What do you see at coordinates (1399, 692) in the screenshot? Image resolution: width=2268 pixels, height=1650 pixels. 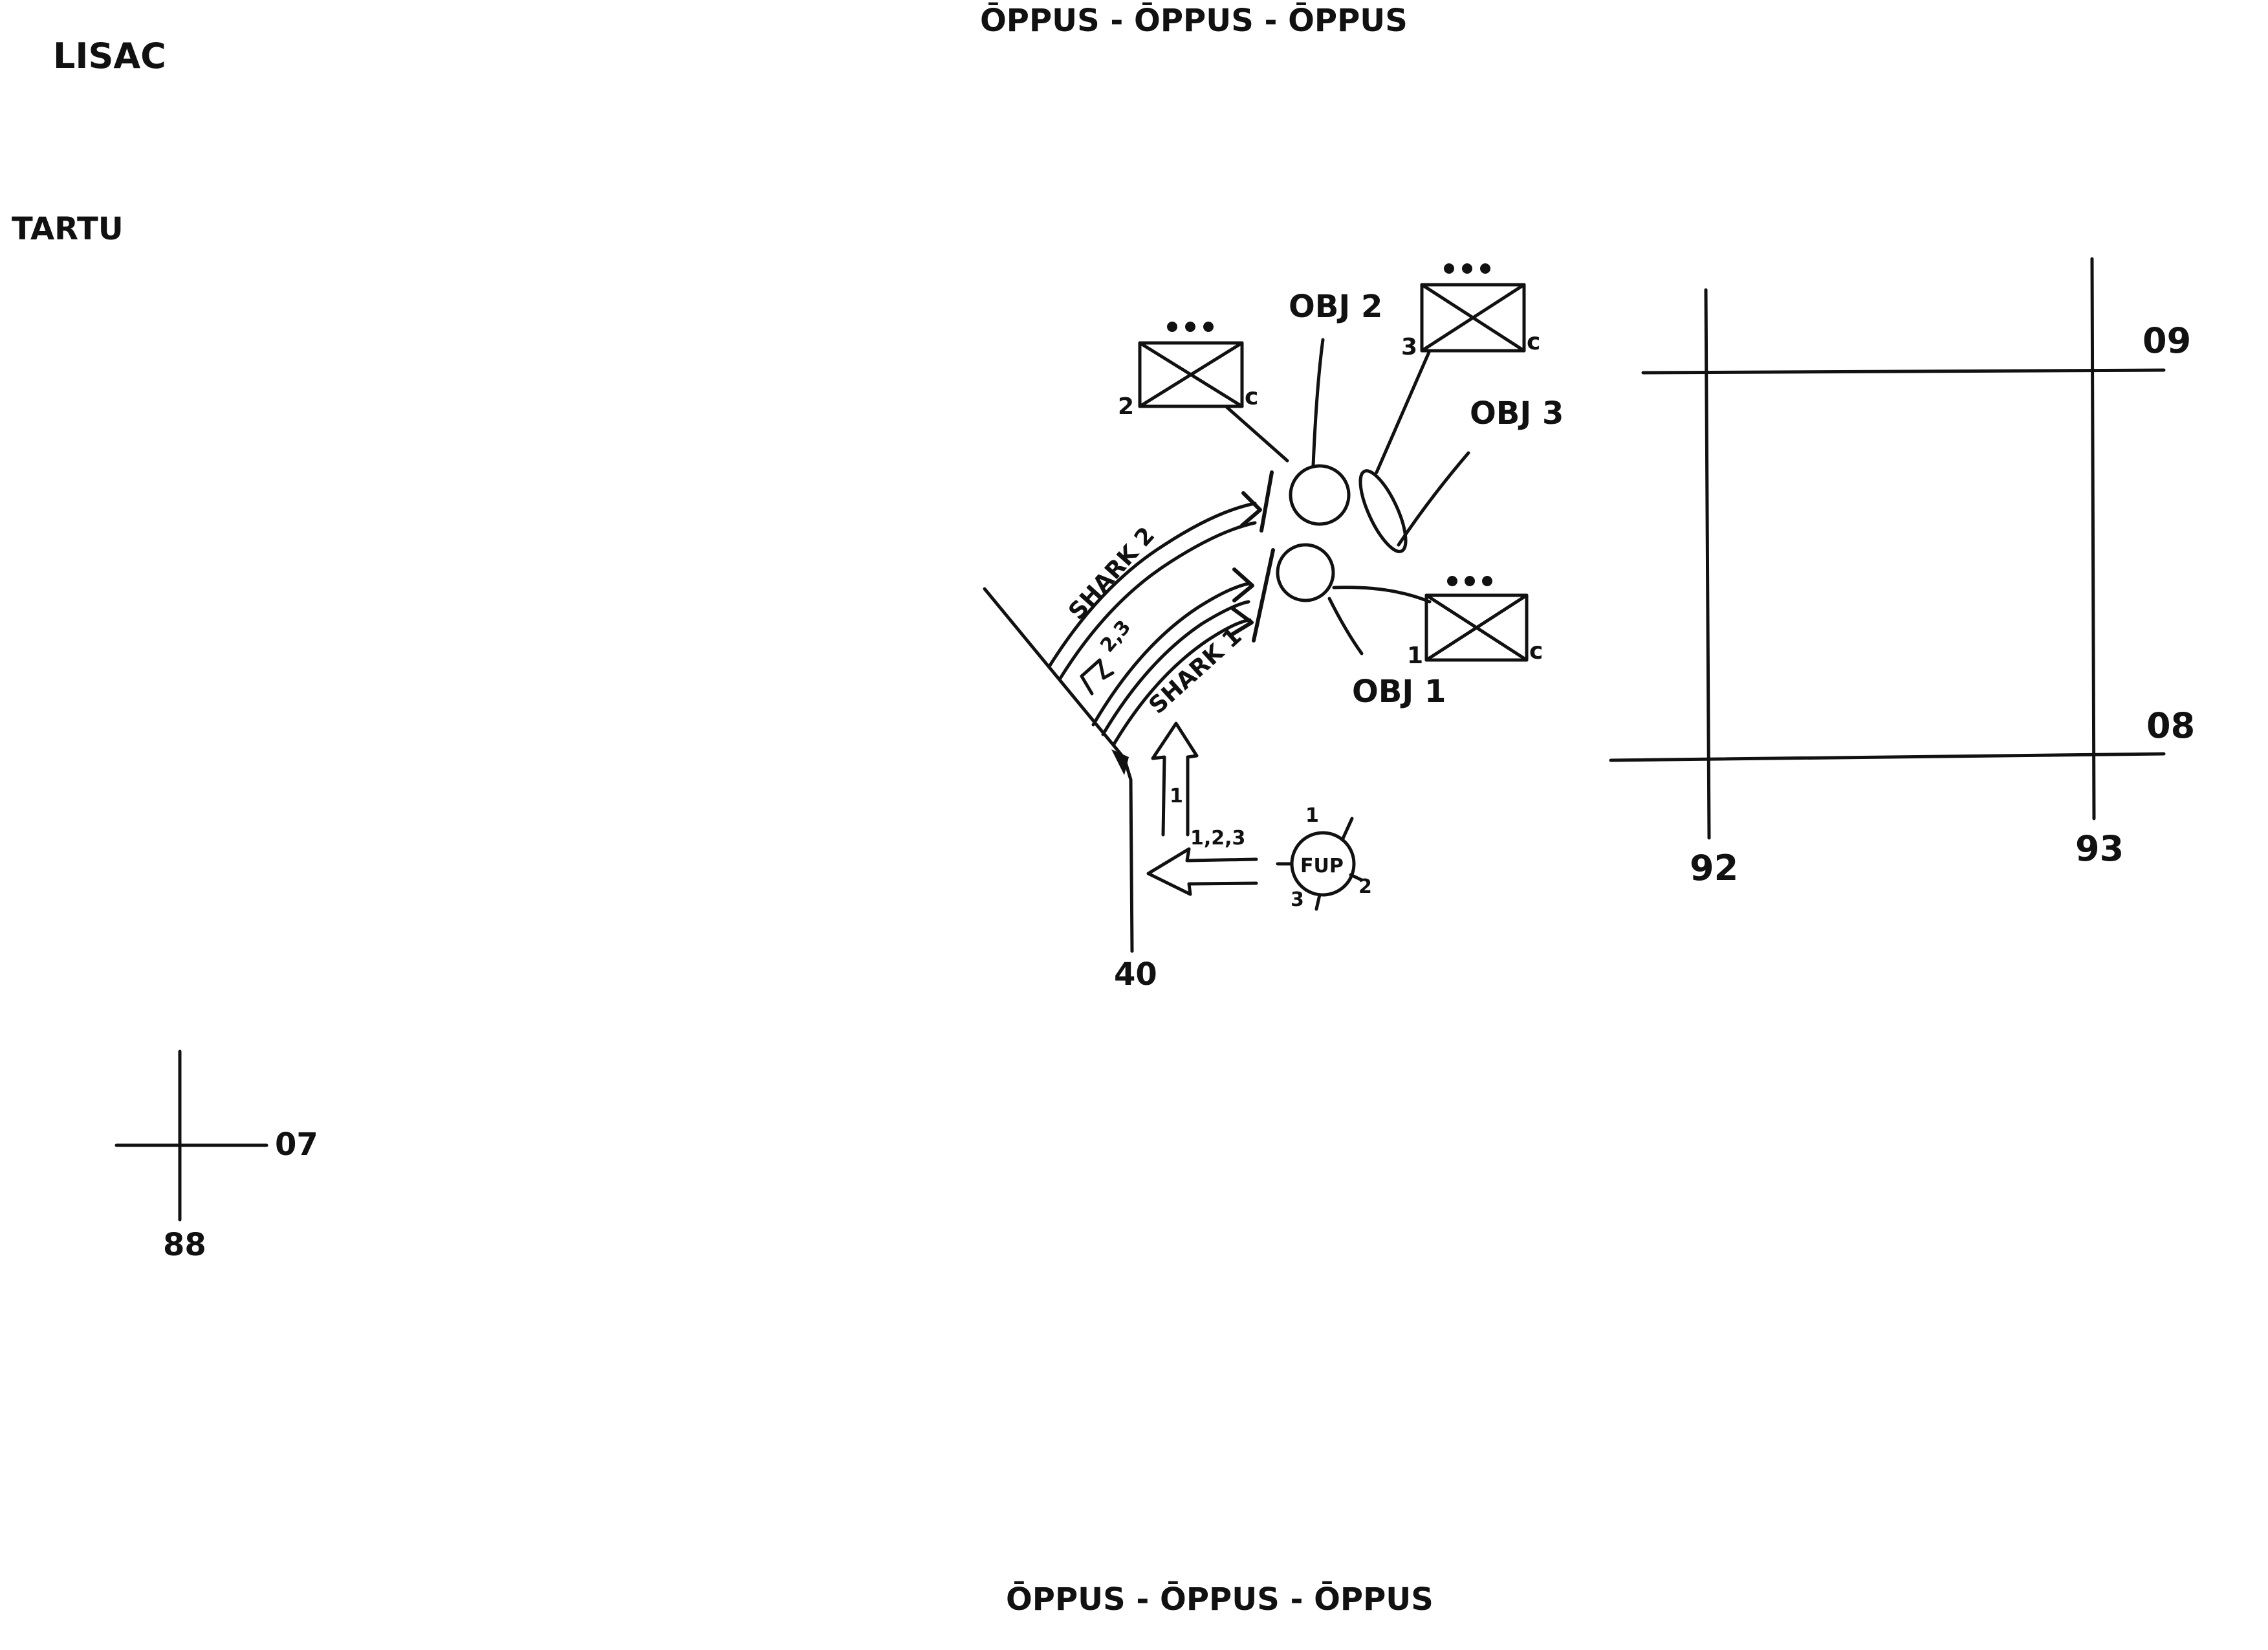 I see `obj1-label: OBJ 1` at bounding box center [1399, 692].